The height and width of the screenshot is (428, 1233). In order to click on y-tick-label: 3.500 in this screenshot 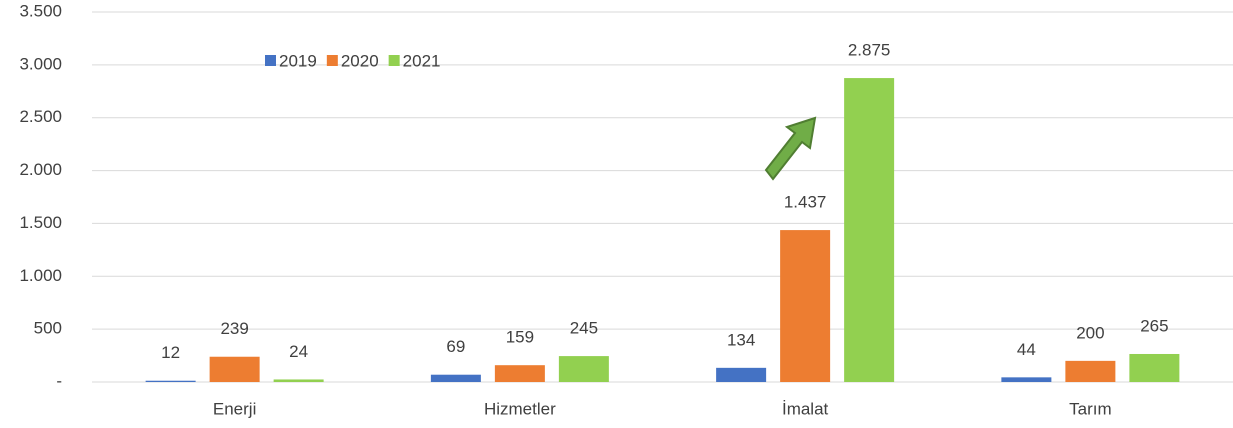, I will do `click(40, 10)`.